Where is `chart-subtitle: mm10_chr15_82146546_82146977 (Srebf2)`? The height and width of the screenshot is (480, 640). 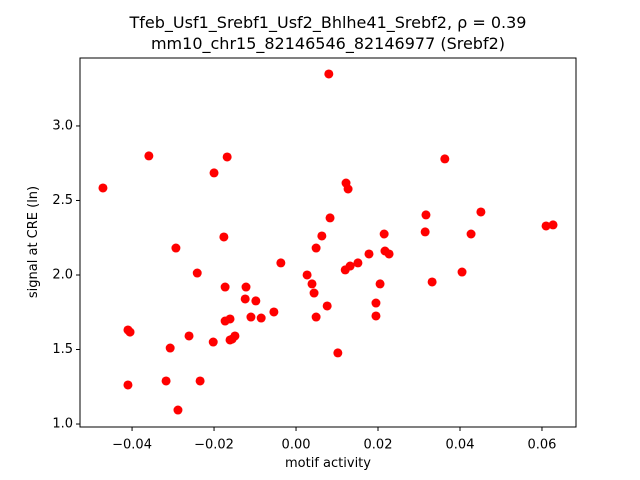
chart-subtitle: mm10_chr15_82146546_82146977 (Srebf2) is located at coordinates (328, 44).